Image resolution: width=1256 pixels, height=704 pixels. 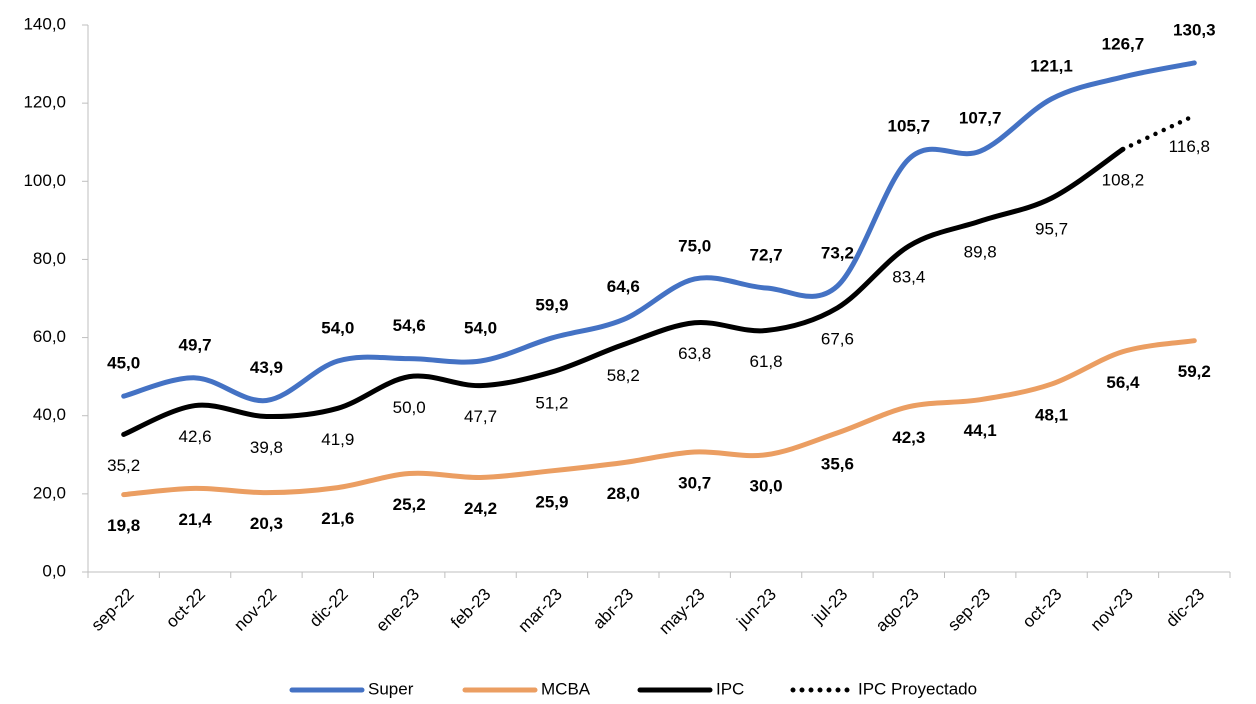 I want to click on y-tick-label: 120,0, so click(x=44, y=102).